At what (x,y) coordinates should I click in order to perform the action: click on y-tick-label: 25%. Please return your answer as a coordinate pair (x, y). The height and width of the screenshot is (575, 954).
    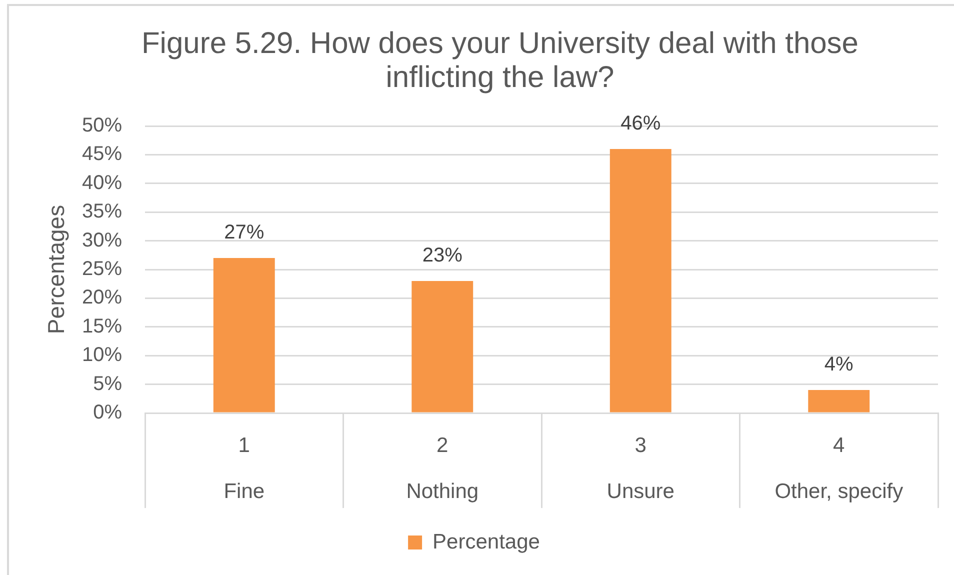
    Looking at the image, I should click on (102, 269).